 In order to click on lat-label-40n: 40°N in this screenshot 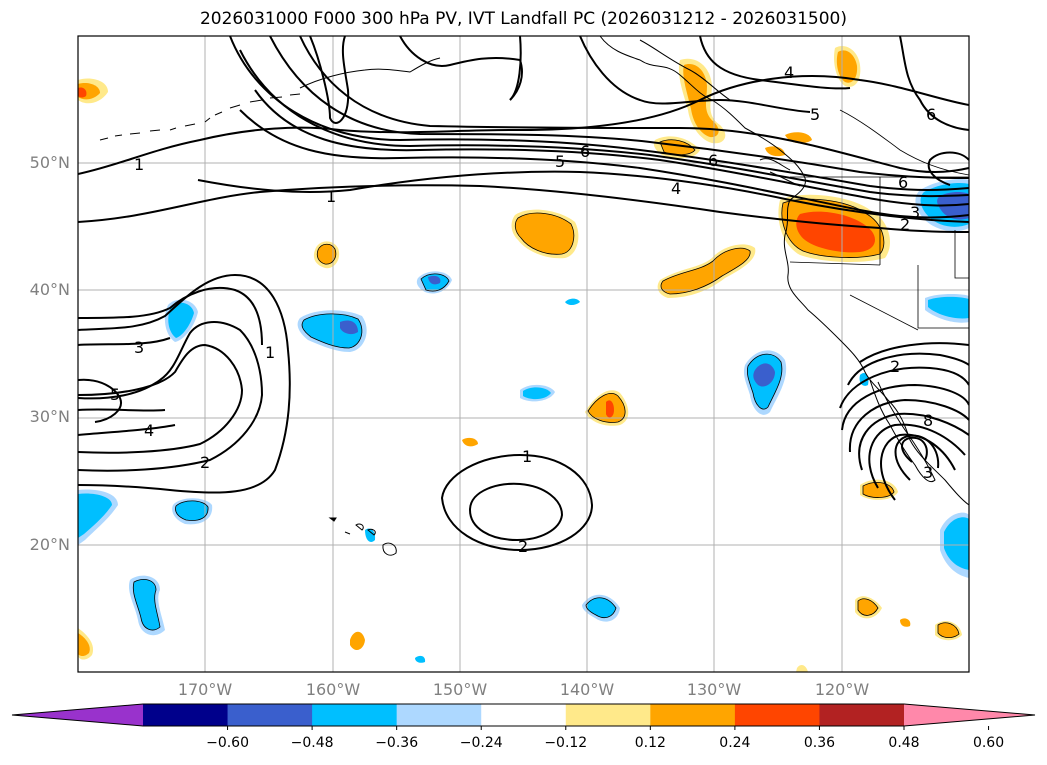, I will do `click(49, 289)`.